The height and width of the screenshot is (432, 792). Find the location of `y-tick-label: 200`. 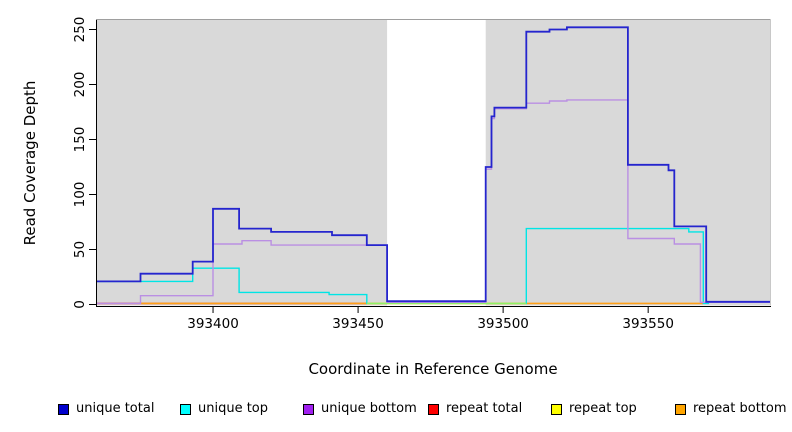

y-tick-label: 200 is located at coordinates (80, 85).